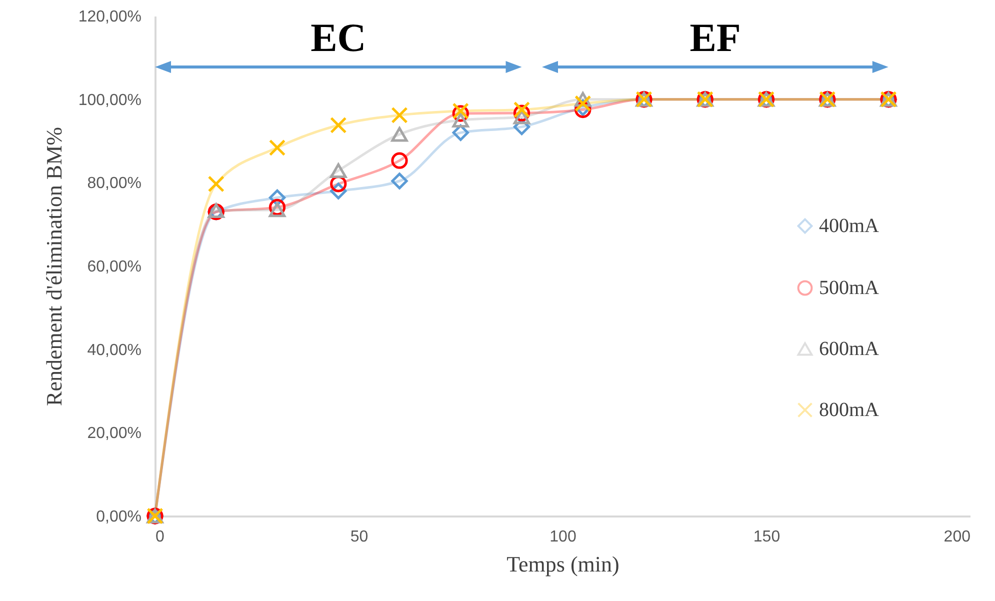  What do you see at coordinates (53, 266) in the screenshot?
I see `y-axis-title: Rendement d'élimination BM%` at bounding box center [53, 266].